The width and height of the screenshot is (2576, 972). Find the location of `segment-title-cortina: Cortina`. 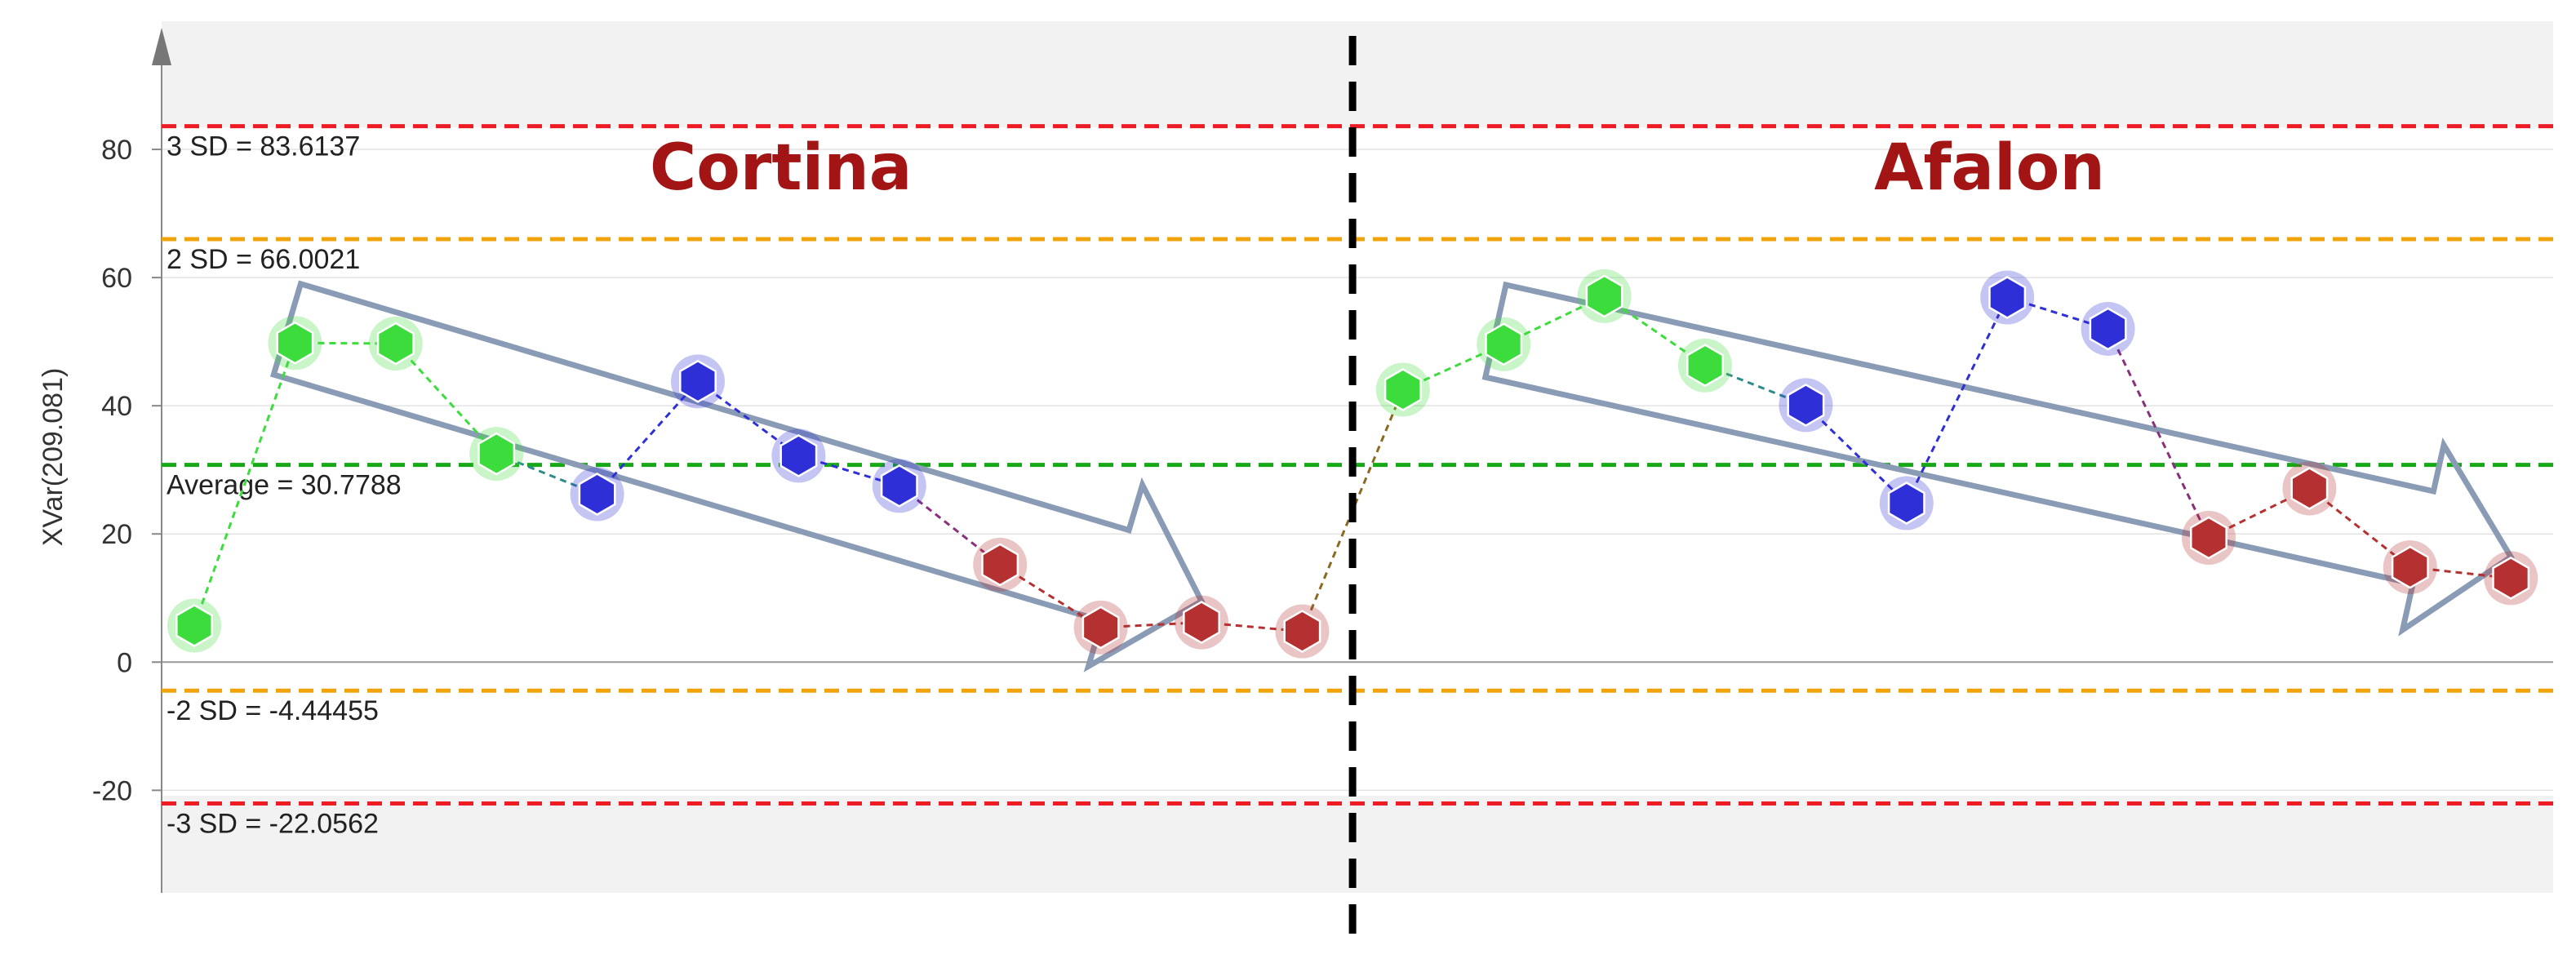

segment-title-cortina: Cortina is located at coordinates (781, 168).